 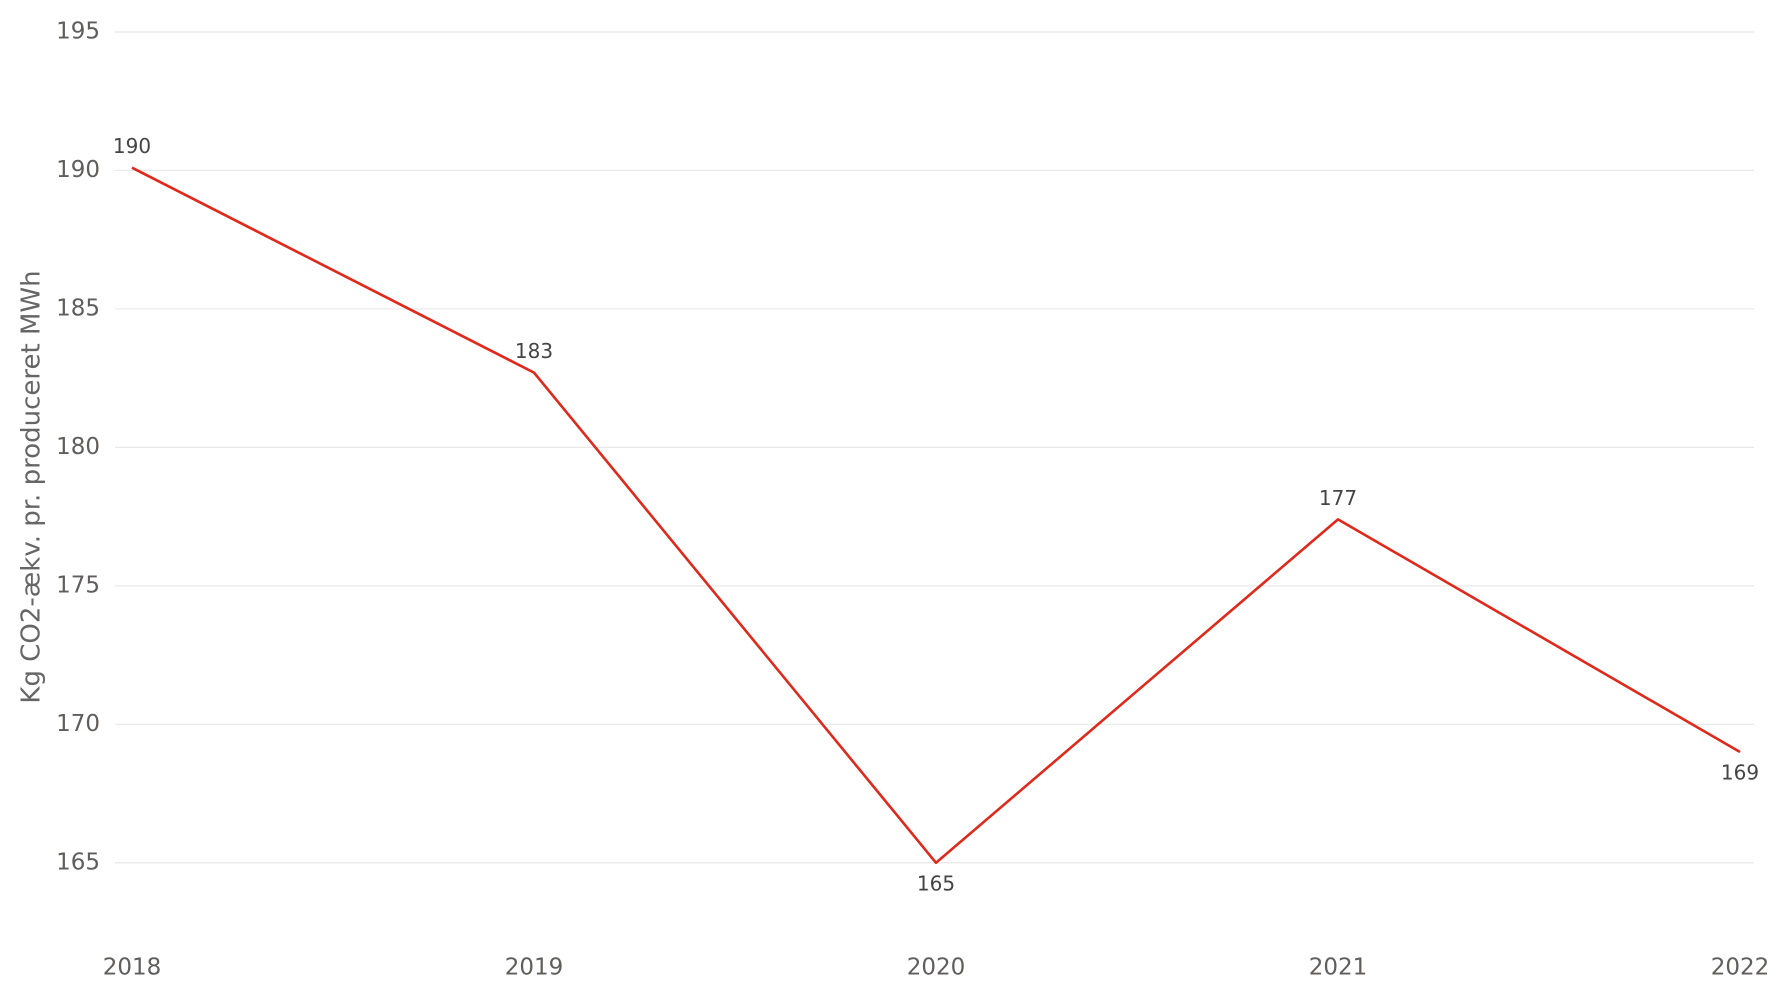 What do you see at coordinates (1740, 773) in the screenshot?
I see `data-label: 169` at bounding box center [1740, 773].